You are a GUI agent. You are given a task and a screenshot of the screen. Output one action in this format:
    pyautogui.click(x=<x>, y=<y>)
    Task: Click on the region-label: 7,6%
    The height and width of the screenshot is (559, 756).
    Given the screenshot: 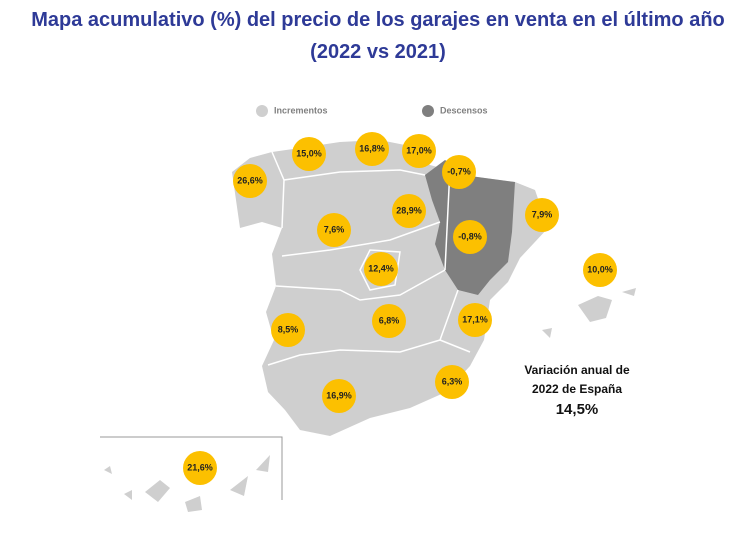 What is the action you would take?
    pyautogui.click(x=334, y=229)
    